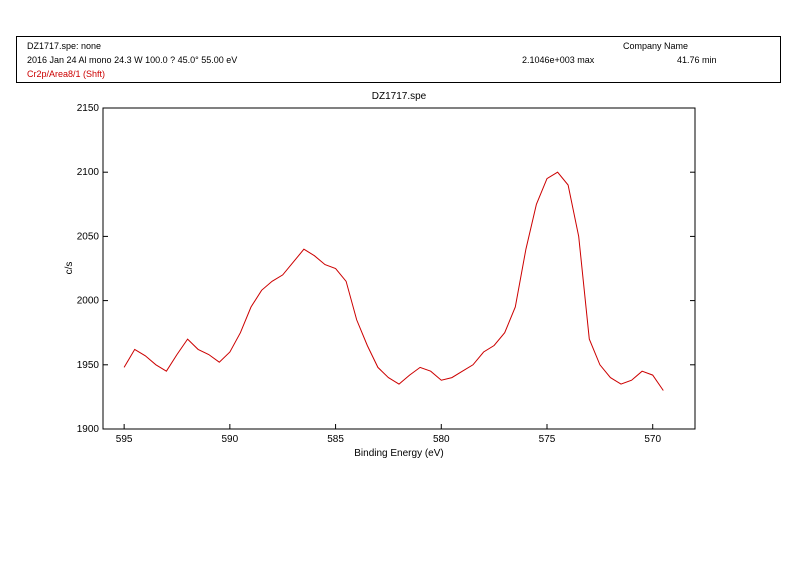 Image resolution: width=800 pixels, height=573 pixels. What do you see at coordinates (64, 46) in the screenshot?
I see `filename-line: DZ1717.spe: none` at bounding box center [64, 46].